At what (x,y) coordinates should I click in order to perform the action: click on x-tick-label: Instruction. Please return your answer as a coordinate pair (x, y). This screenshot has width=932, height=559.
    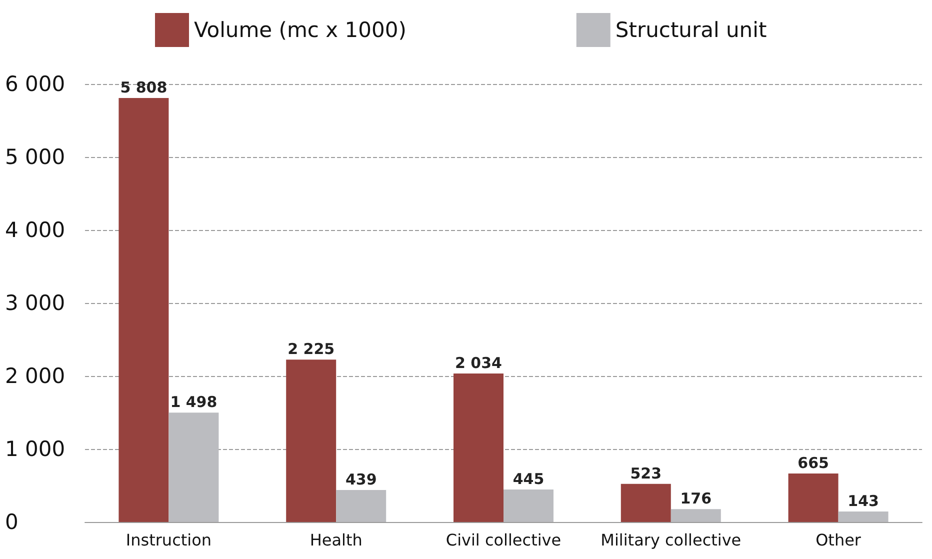
    Looking at the image, I should click on (169, 540).